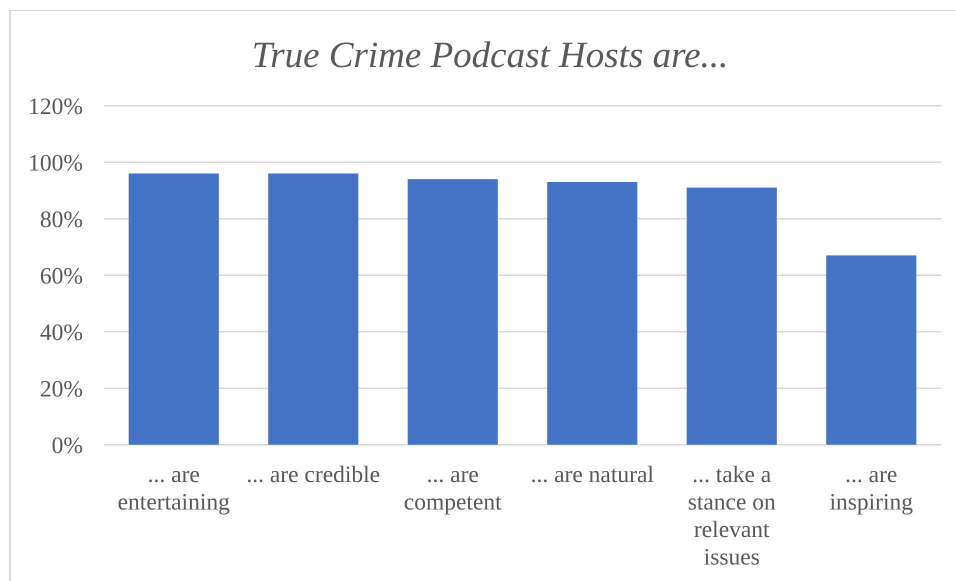 The width and height of the screenshot is (956, 581). What do you see at coordinates (313, 475) in the screenshot?
I see `x-tick-label: ... are credible` at bounding box center [313, 475].